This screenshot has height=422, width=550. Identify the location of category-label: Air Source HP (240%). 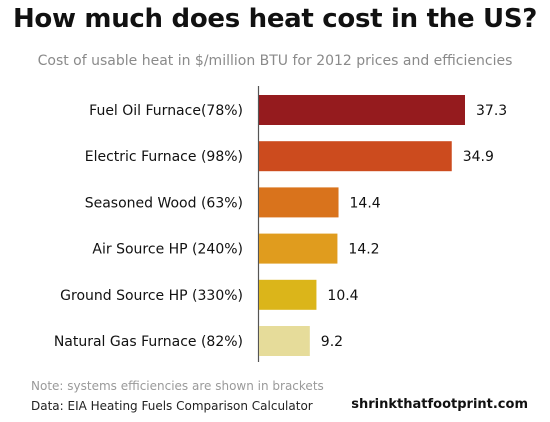
(167, 250).